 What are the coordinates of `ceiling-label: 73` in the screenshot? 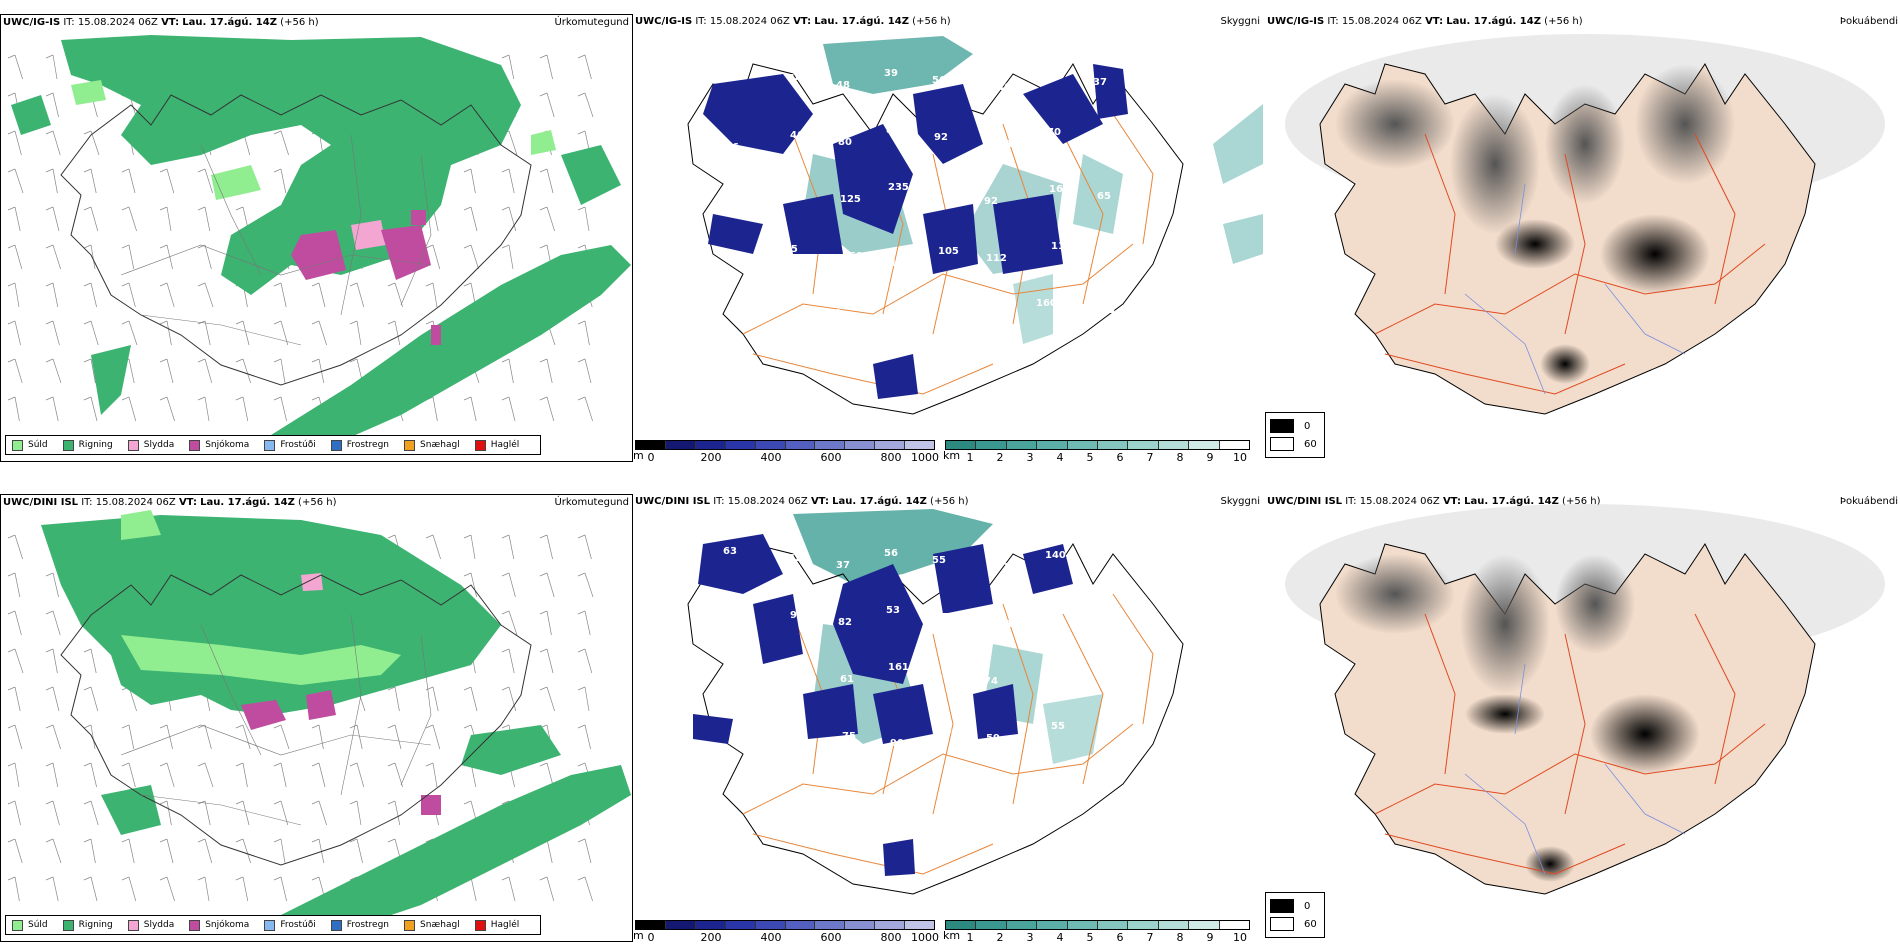 It's located at (899, 320).